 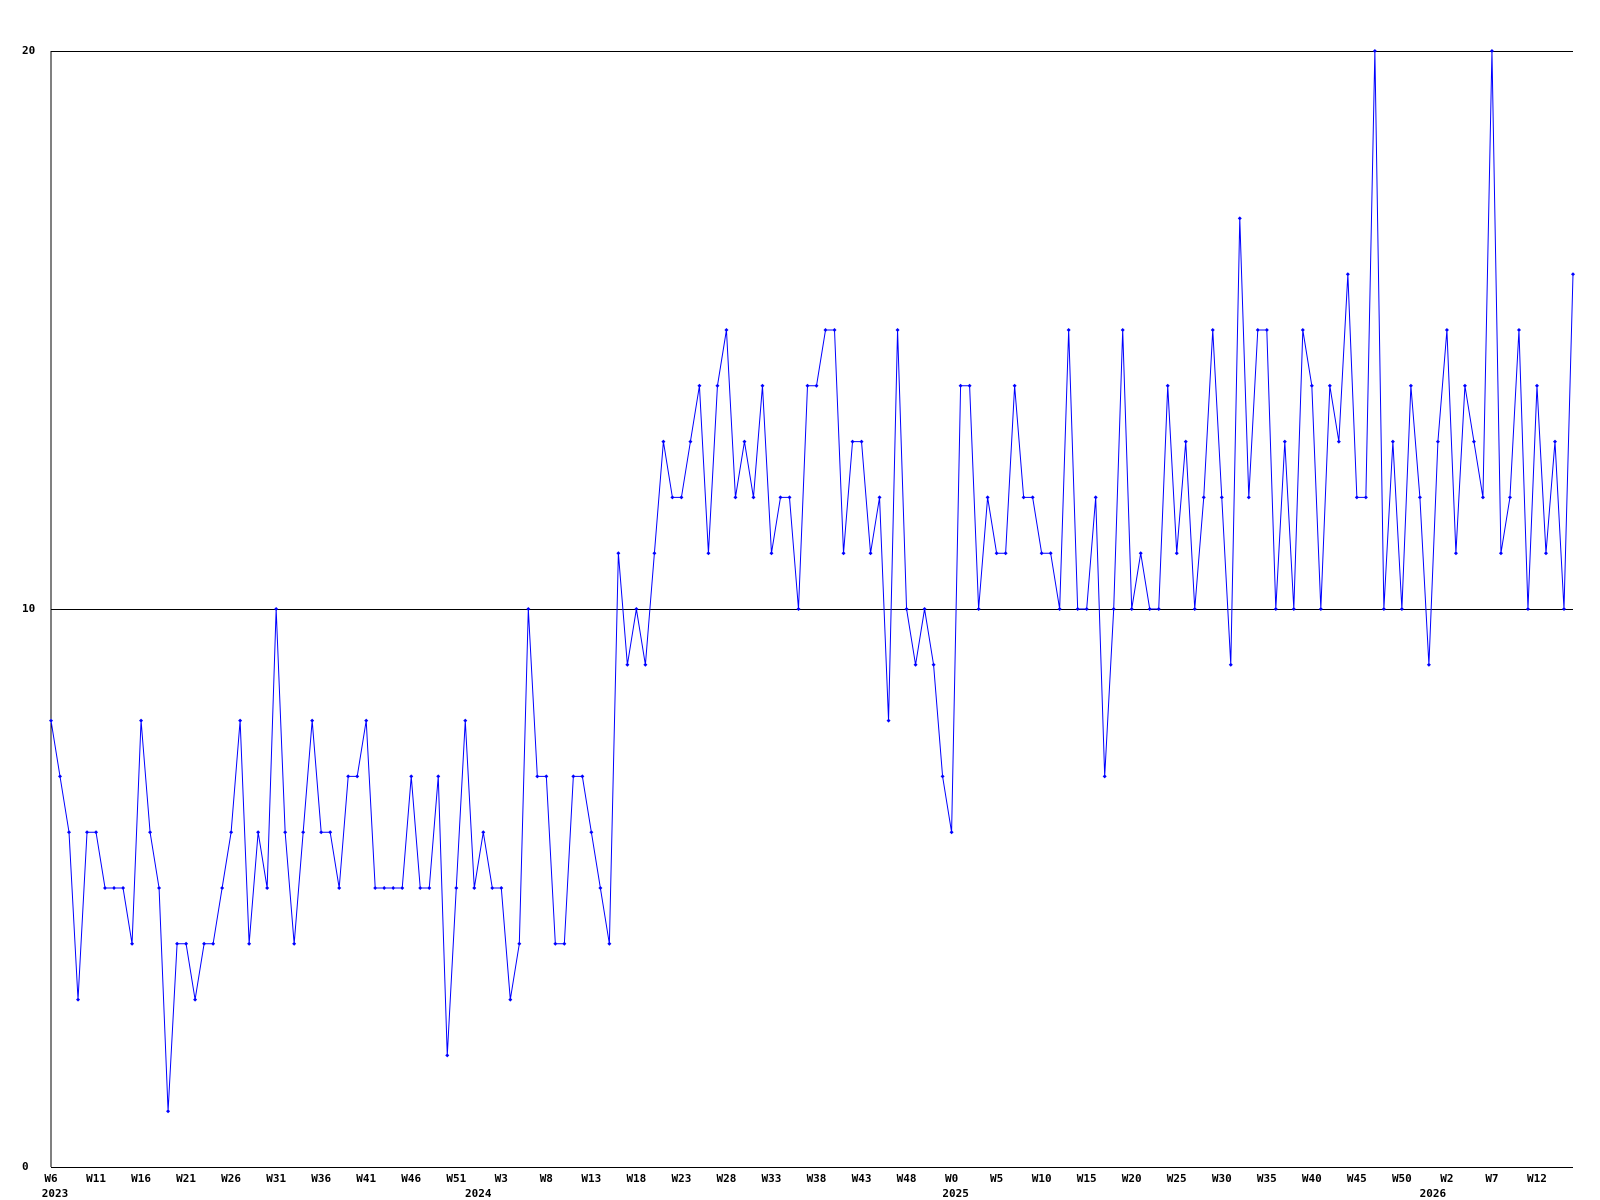 I want to click on x-tick-label: W38, so click(x=817, y=1178).